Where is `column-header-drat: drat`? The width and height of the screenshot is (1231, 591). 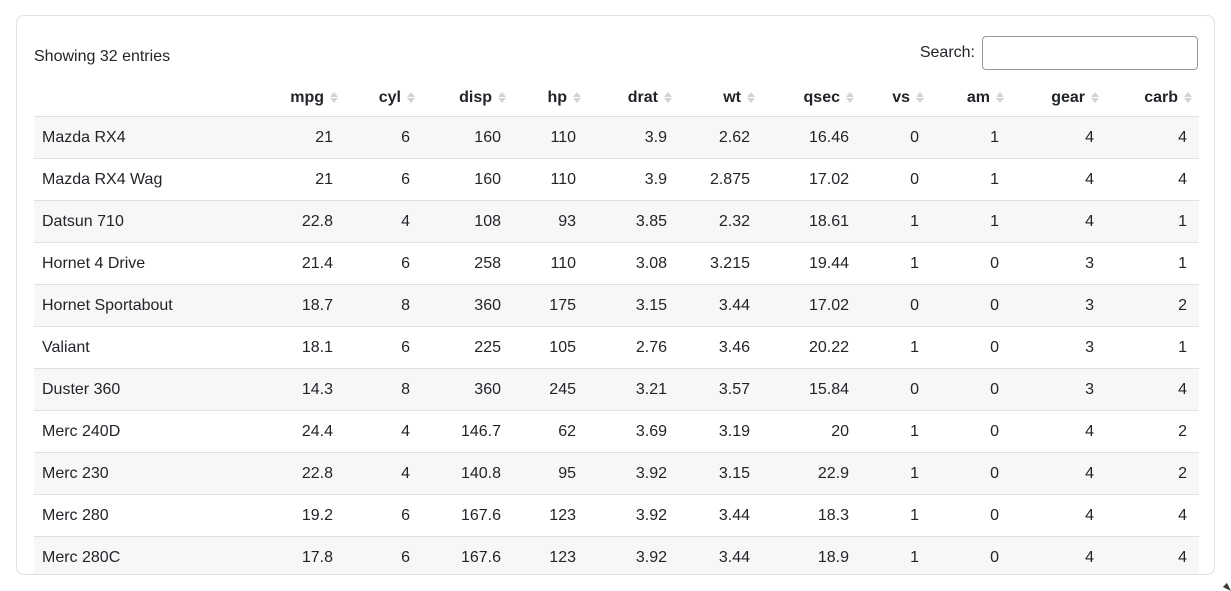
column-header-drat: drat is located at coordinates (633, 98).